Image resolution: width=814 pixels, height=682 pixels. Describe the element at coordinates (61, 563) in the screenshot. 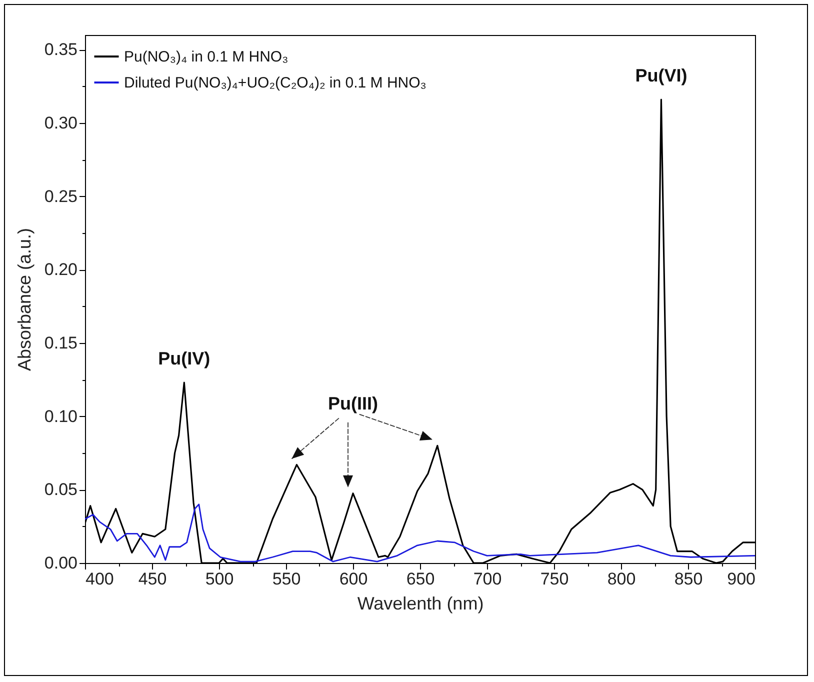

I see `y-tick-label: 0.00` at that location.